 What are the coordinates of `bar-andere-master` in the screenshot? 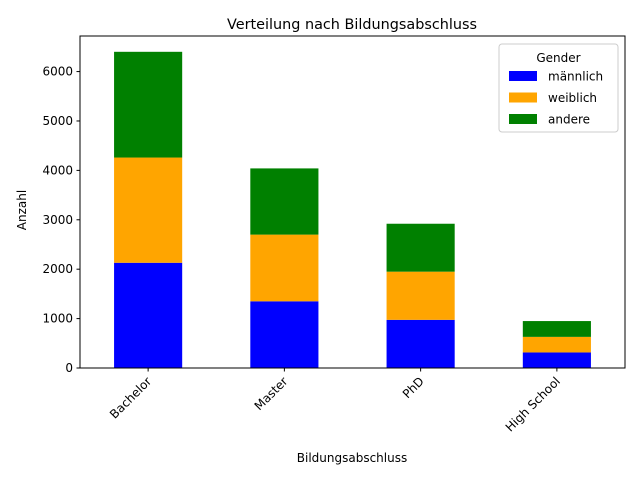 It's located at (284, 201).